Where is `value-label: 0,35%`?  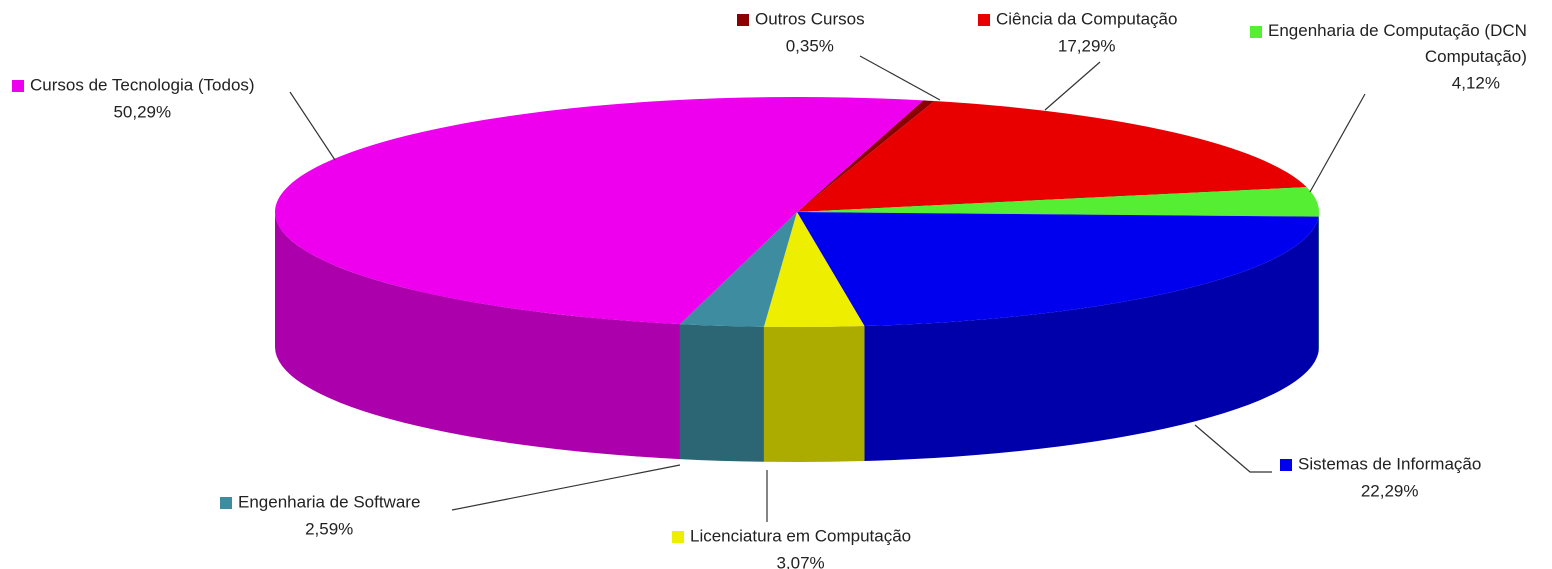 value-label: 0,35% is located at coordinates (810, 45).